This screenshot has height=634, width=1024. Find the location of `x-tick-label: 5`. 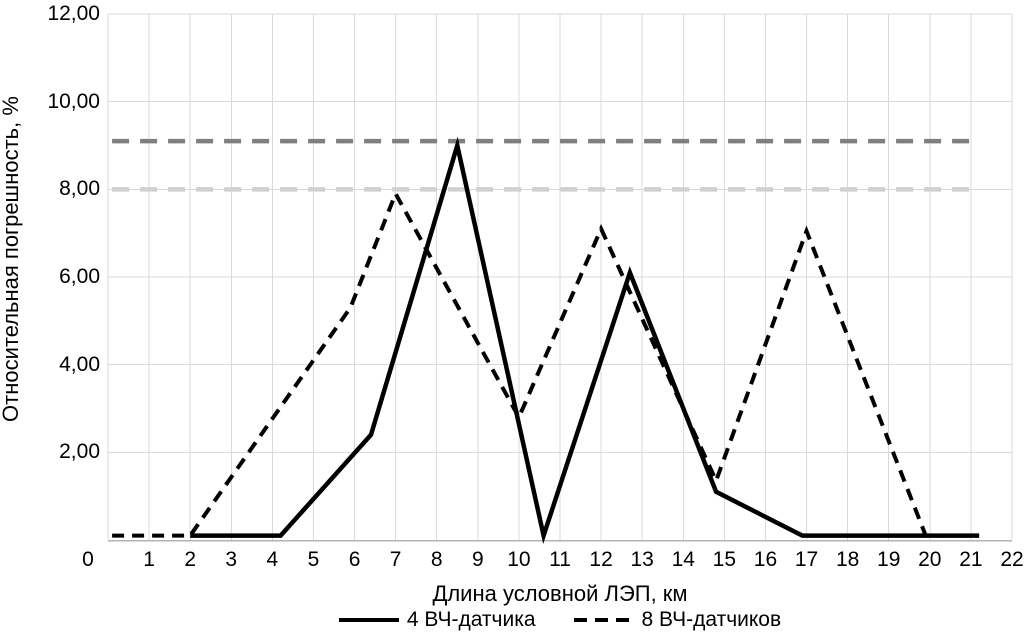

x-tick-label: 5 is located at coordinates (313, 559).